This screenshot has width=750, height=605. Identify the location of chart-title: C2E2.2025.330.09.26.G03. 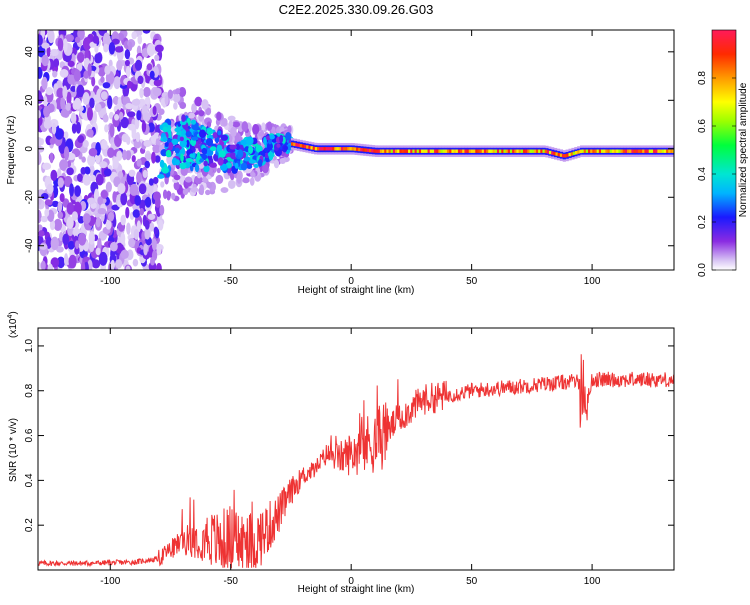
(356, 9).